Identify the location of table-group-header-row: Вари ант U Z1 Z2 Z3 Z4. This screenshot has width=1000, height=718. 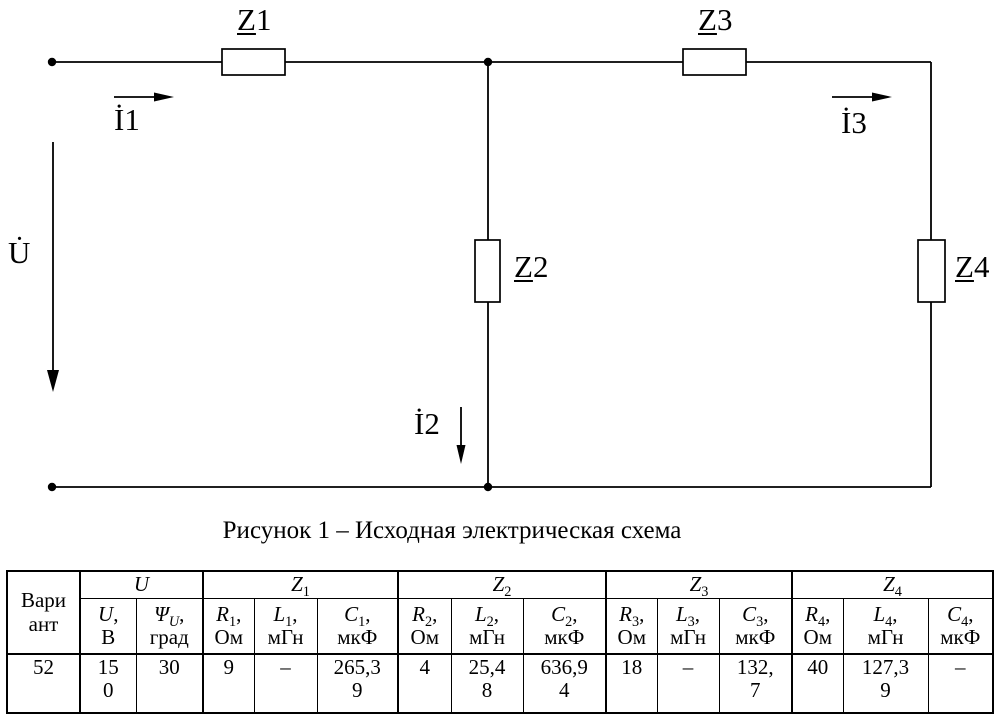
(500, 612).